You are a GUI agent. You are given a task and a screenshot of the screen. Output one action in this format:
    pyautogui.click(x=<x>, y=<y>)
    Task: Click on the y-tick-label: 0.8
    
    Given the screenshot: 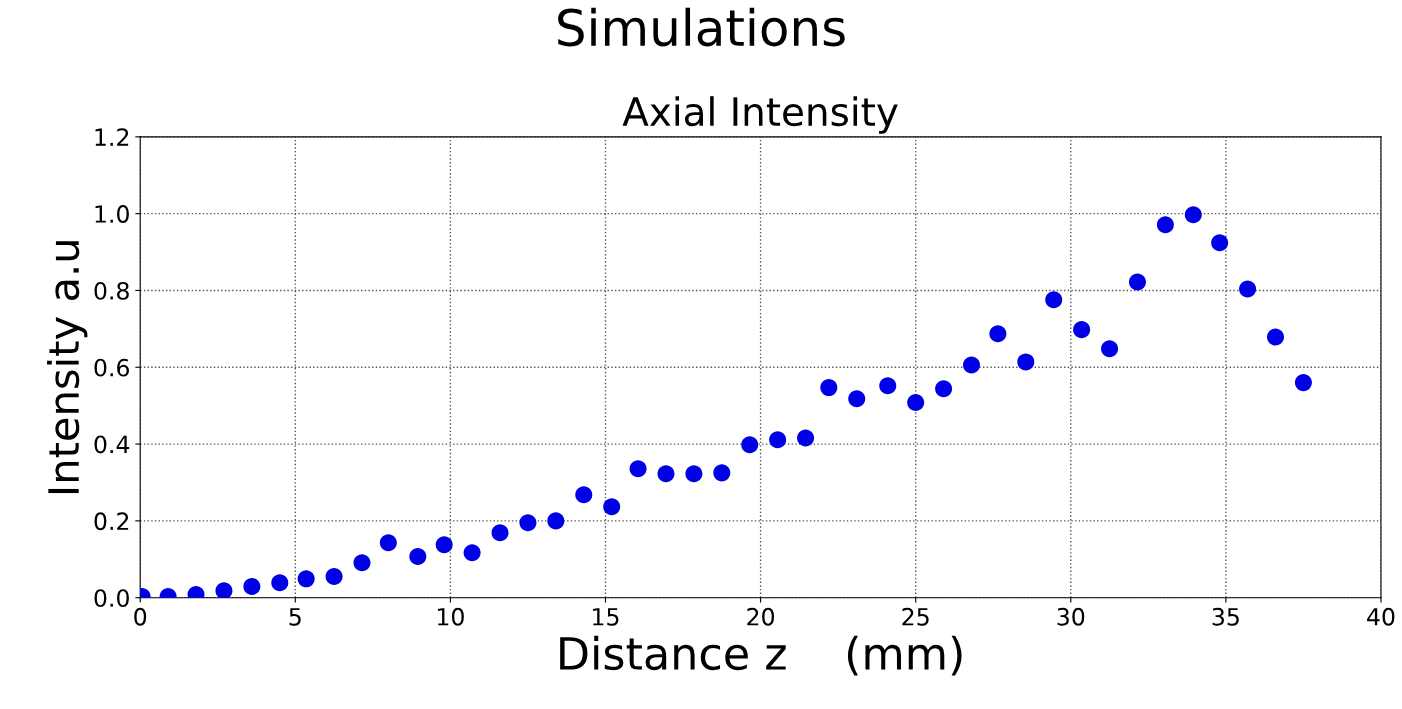 What is the action you would take?
    pyautogui.click(x=111, y=290)
    